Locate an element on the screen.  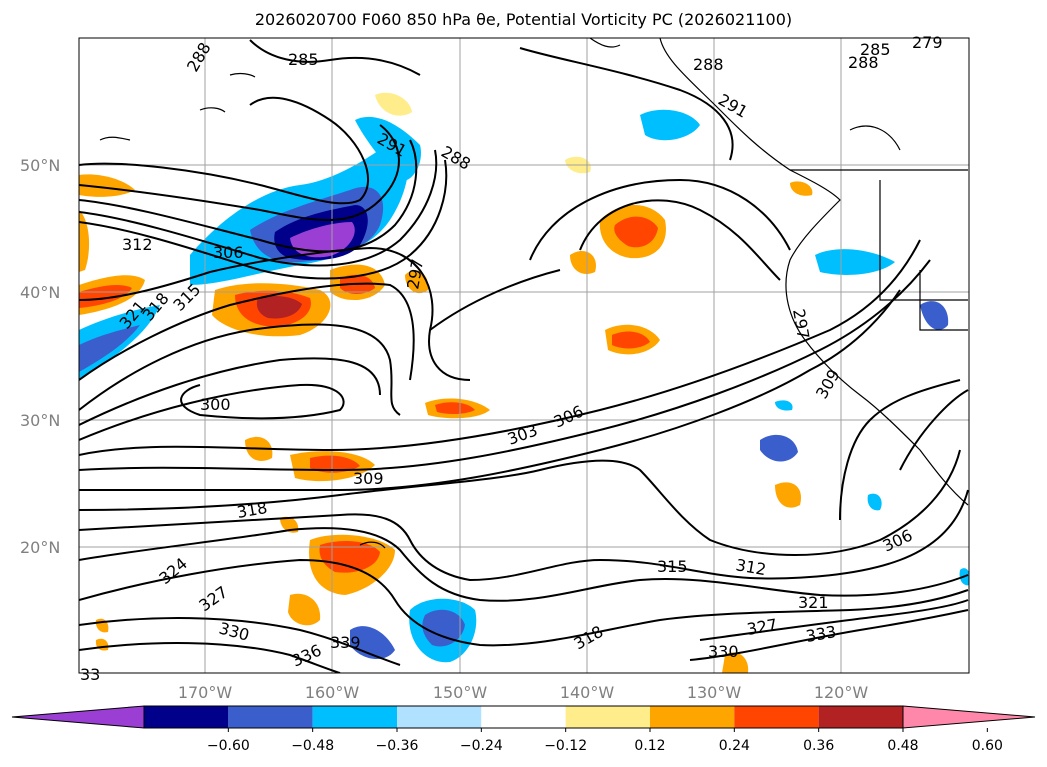
contour-label: 315 is located at coordinates (672, 566).